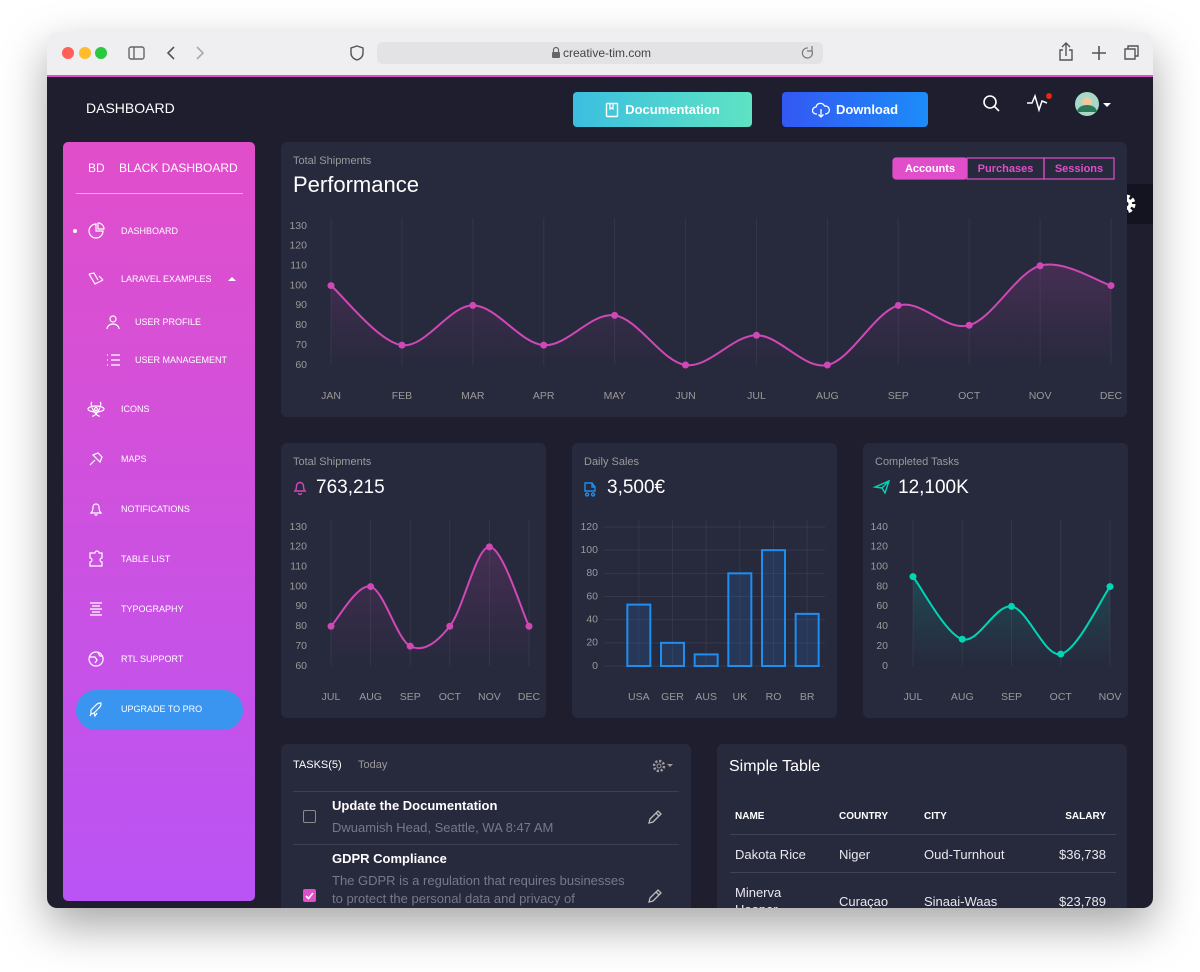 The height and width of the screenshot is (972, 1200). I want to click on nav-item: DASHBOARD, so click(150, 231).